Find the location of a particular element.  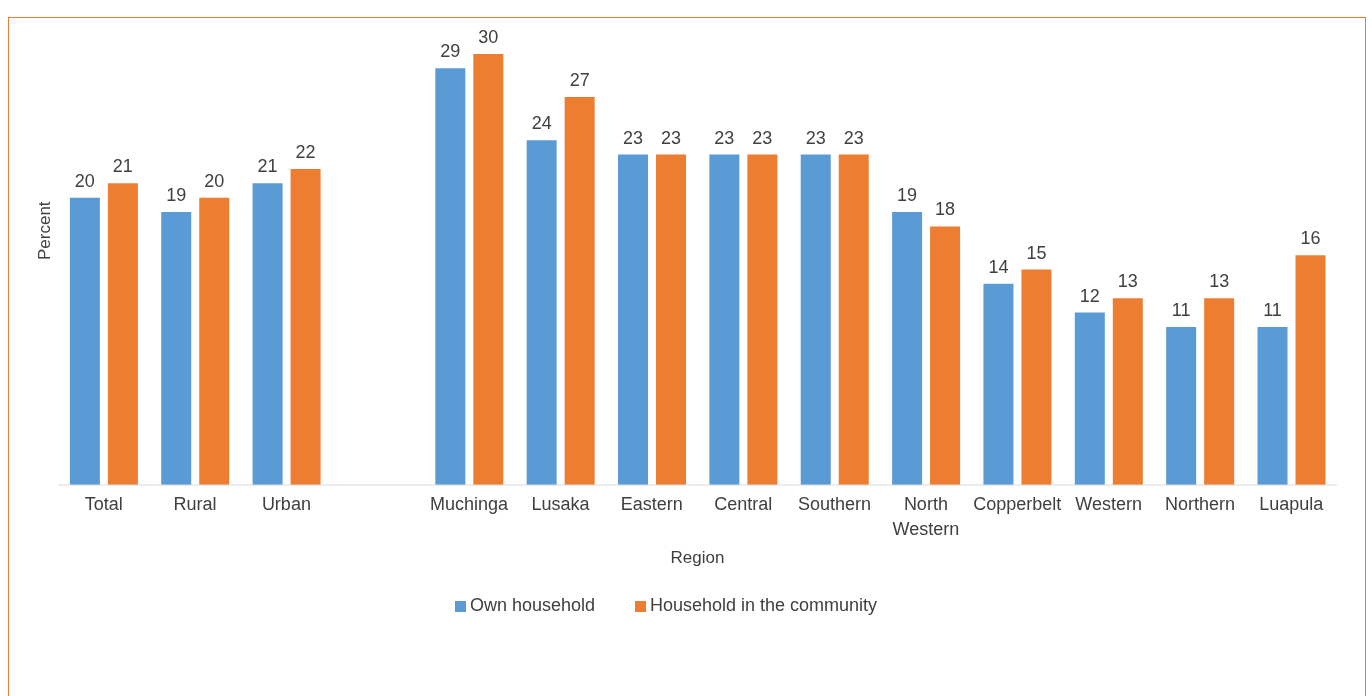

x-tick-label: Lusaka is located at coordinates (561, 504).